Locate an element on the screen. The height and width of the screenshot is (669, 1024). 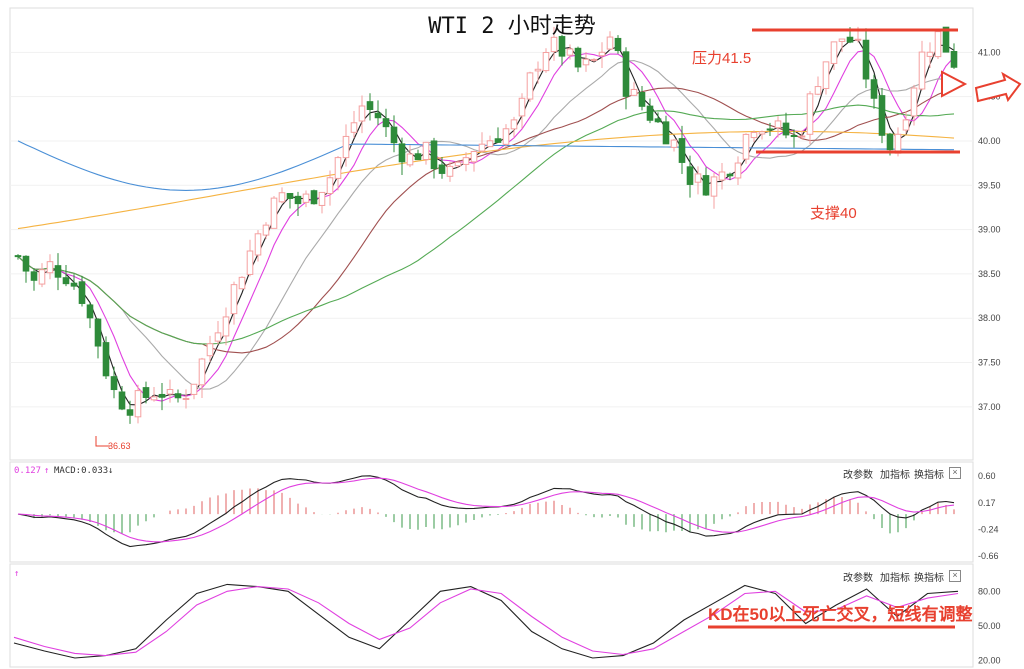
main-y-tick: 39.00 is located at coordinates (989, 230).